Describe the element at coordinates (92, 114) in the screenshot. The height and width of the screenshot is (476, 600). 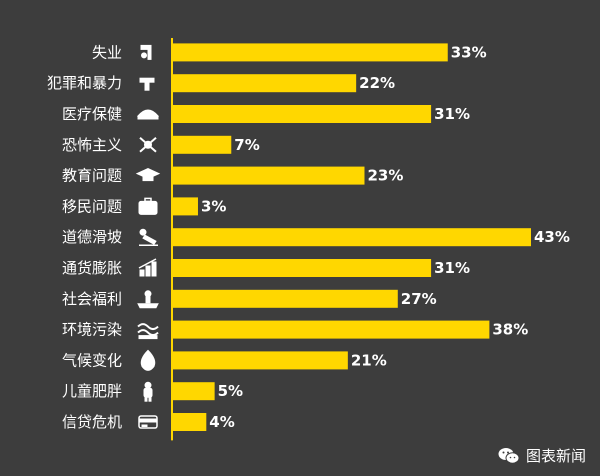
I see `category-label: 医疗保健` at that location.